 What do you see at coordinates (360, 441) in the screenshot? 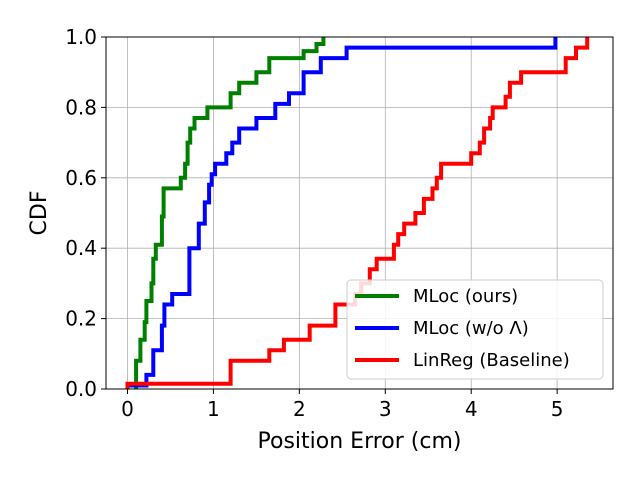
I see `x-axis-title: Position Error (cm)` at bounding box center [360, 441].